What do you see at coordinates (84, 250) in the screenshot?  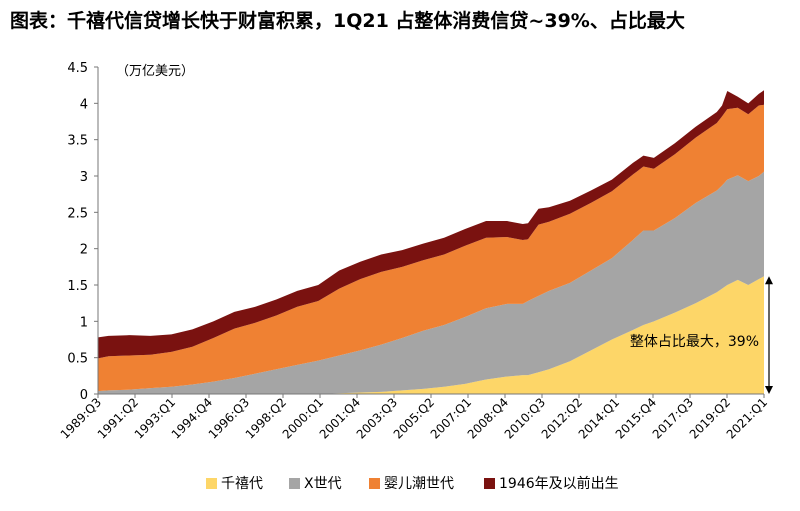 I see `y-tick-label: 2` at bounding box center [84, 250].